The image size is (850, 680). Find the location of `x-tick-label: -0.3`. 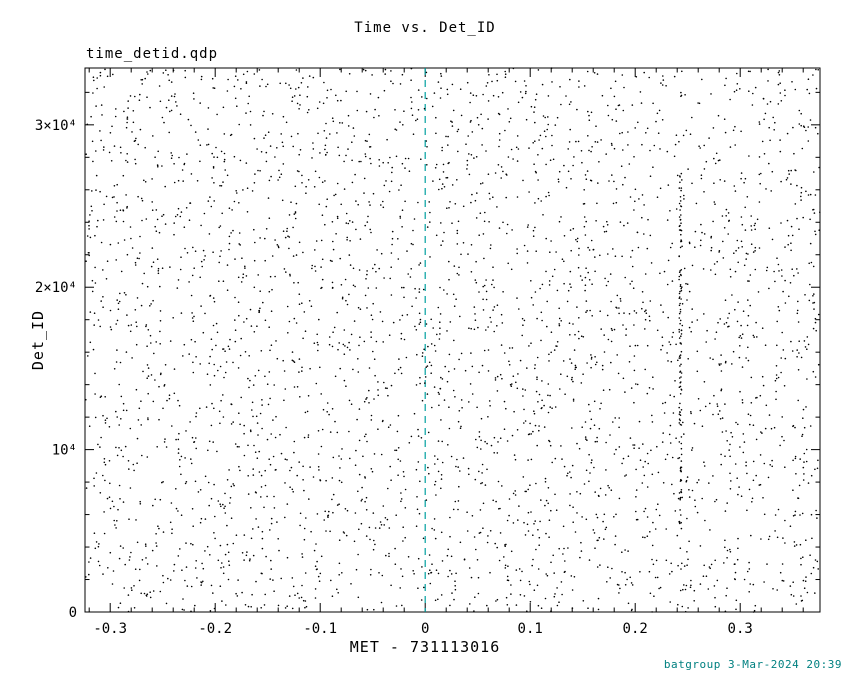

x-tick-label: -0.3 is located at coordinates (110, 629).